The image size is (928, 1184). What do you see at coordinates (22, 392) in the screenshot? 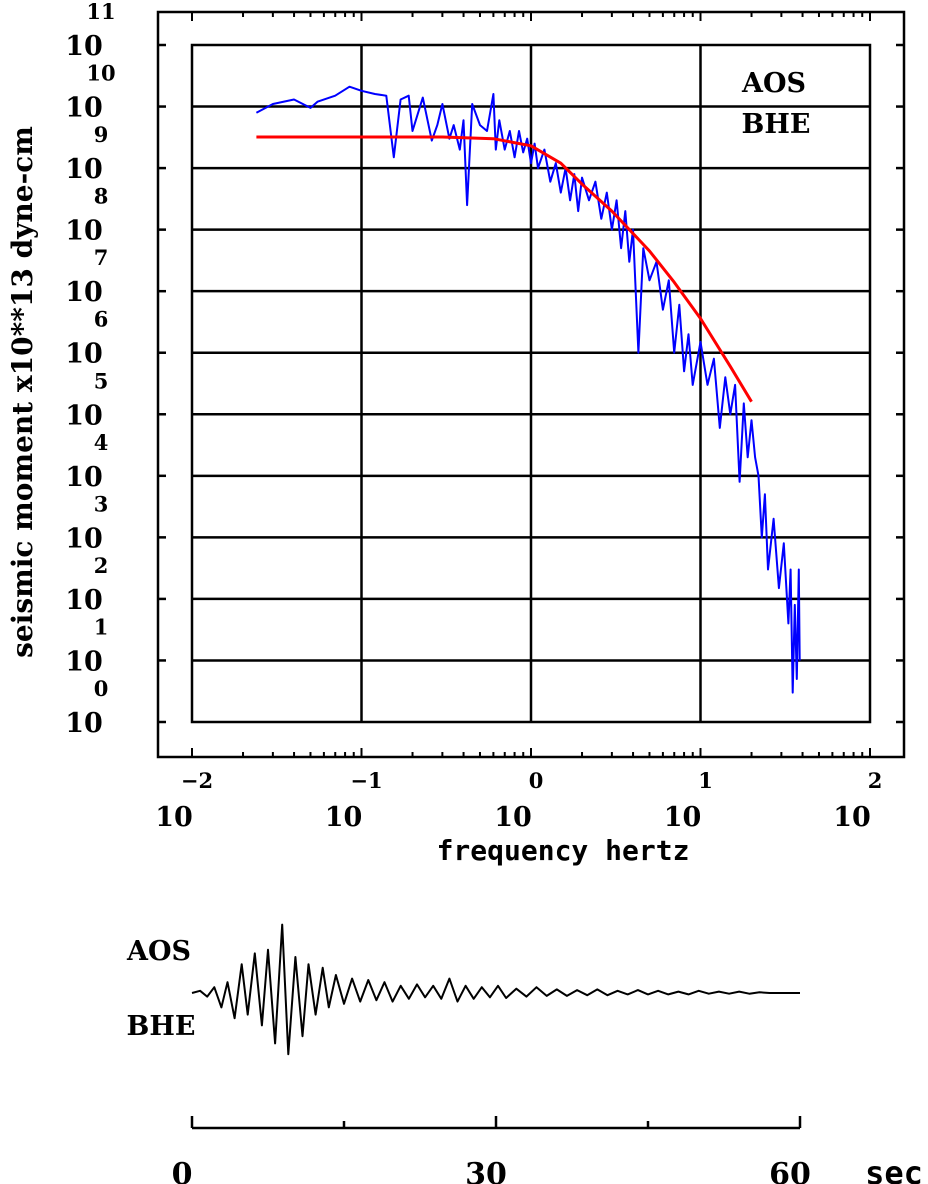
I see `y-axis-label: seismic moment x10**13 dyne-cm` at bounding box center [22, 392].